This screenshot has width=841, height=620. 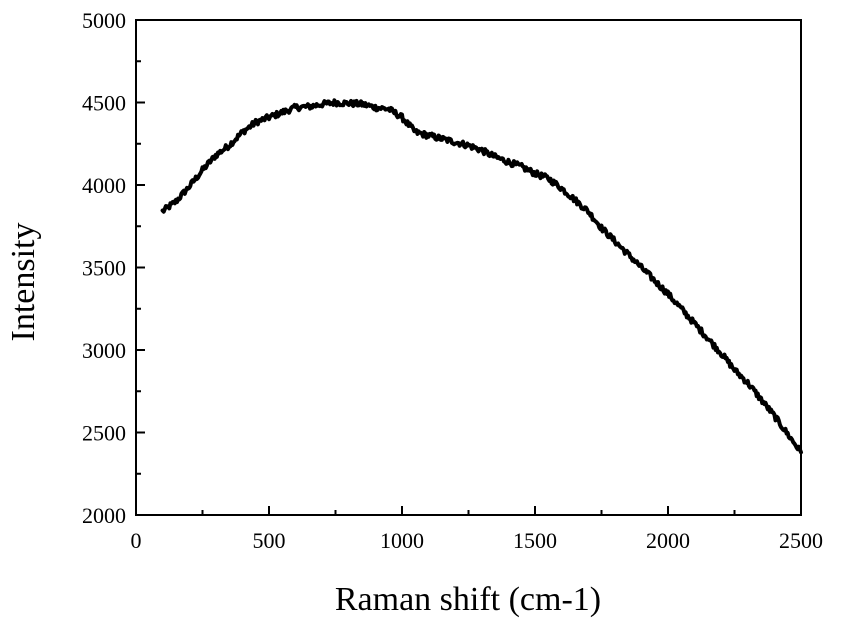 I want to click on y-tick-label: 3500, so click(x=104, y=268).